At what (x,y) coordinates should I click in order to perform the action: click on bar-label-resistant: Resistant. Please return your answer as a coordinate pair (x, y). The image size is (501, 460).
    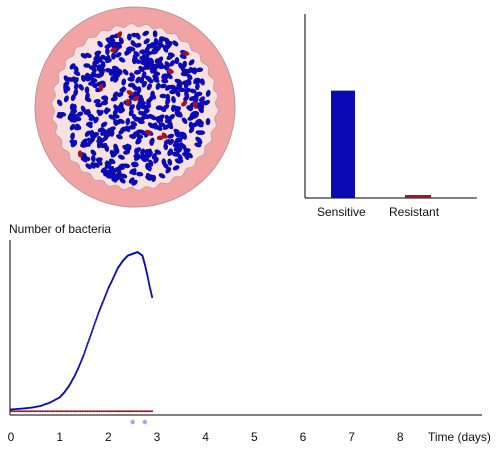
    Looking at the image, I should click on (414, 212).